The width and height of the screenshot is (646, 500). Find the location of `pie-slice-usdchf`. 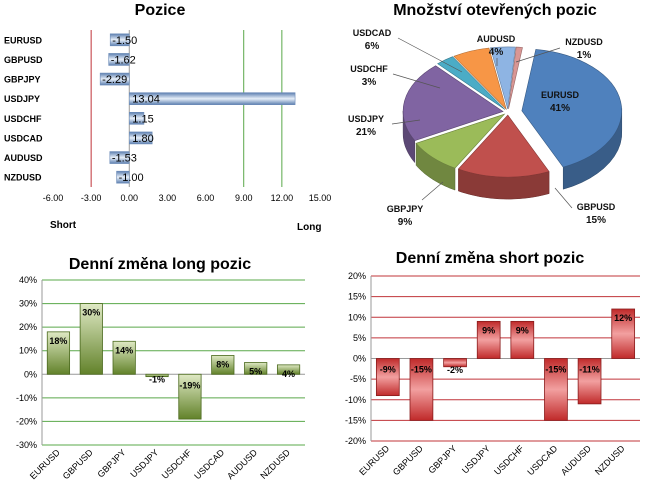

pie-slice-usdchf is located at coordinates (471, 83).